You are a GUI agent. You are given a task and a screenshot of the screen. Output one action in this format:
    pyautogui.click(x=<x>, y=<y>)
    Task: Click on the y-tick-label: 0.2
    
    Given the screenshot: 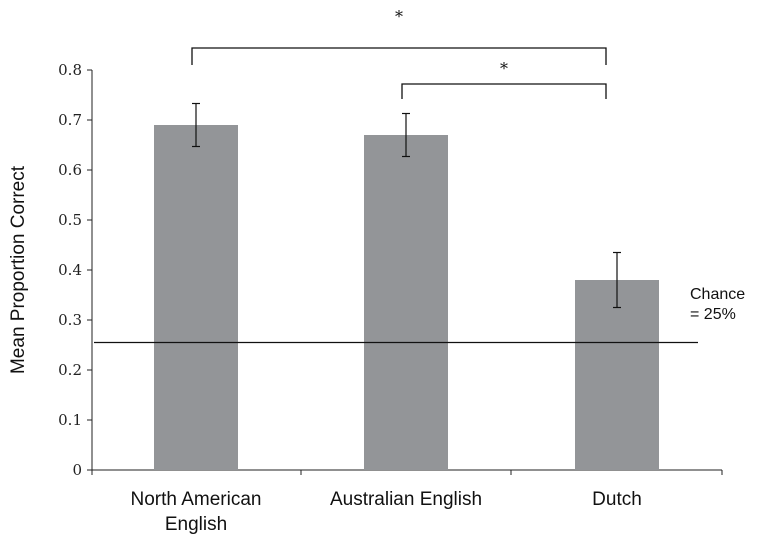 What is the action you would take?
    pyautogui.click(x=70, y=370)
    